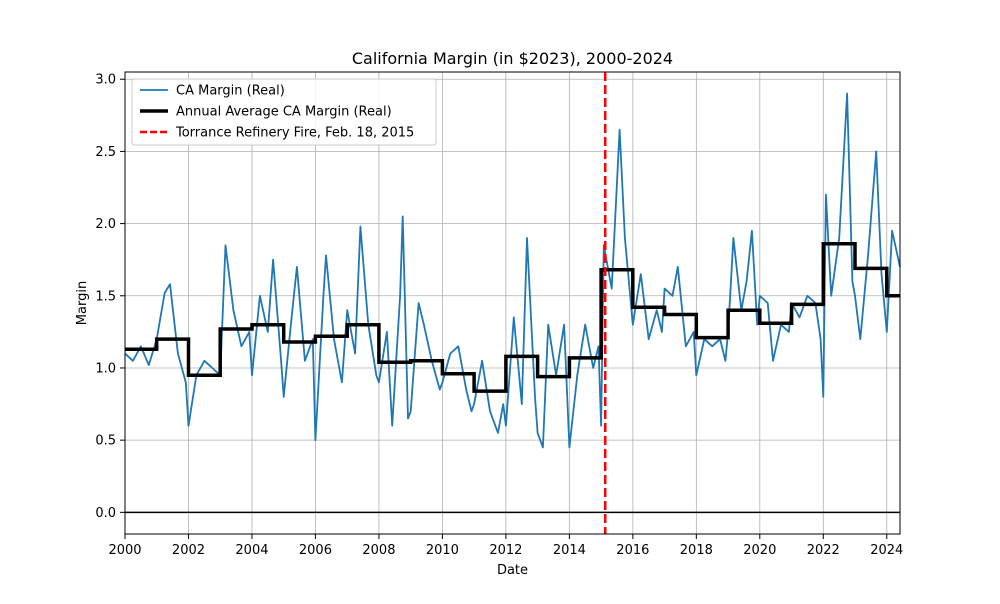 This screenshot has height=604, width=1000. I want to click on chart-title: California Margin (in $2023), 2000-2024, so click(512, 58).